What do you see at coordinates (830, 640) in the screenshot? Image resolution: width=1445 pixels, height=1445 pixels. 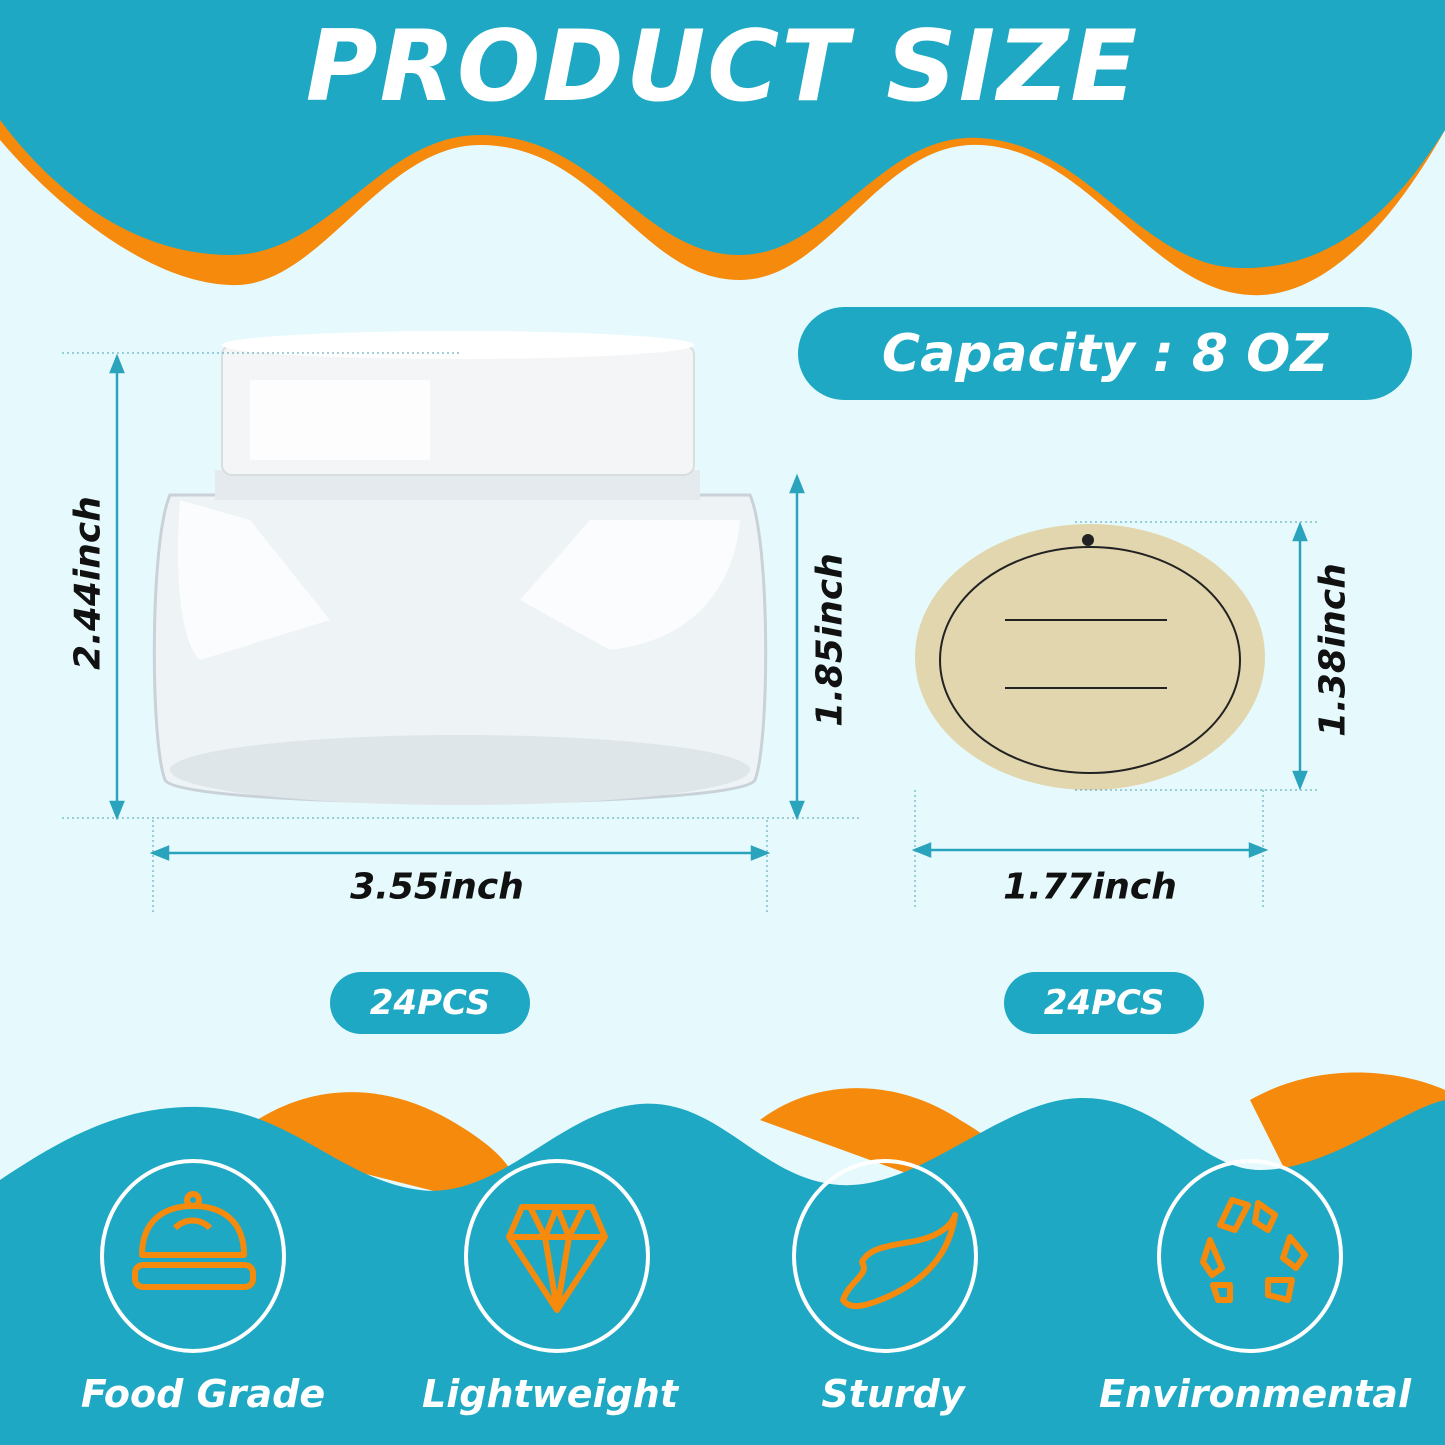 I see `jar-body-height-label: 1.85inch` at bounding box center [830, 640].